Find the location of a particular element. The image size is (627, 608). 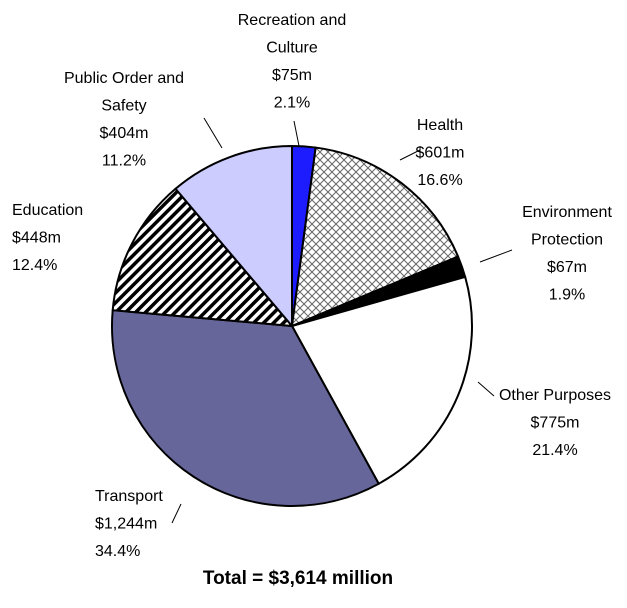

slice-label: Public Order and Safety is located at coordinates (124, 92).